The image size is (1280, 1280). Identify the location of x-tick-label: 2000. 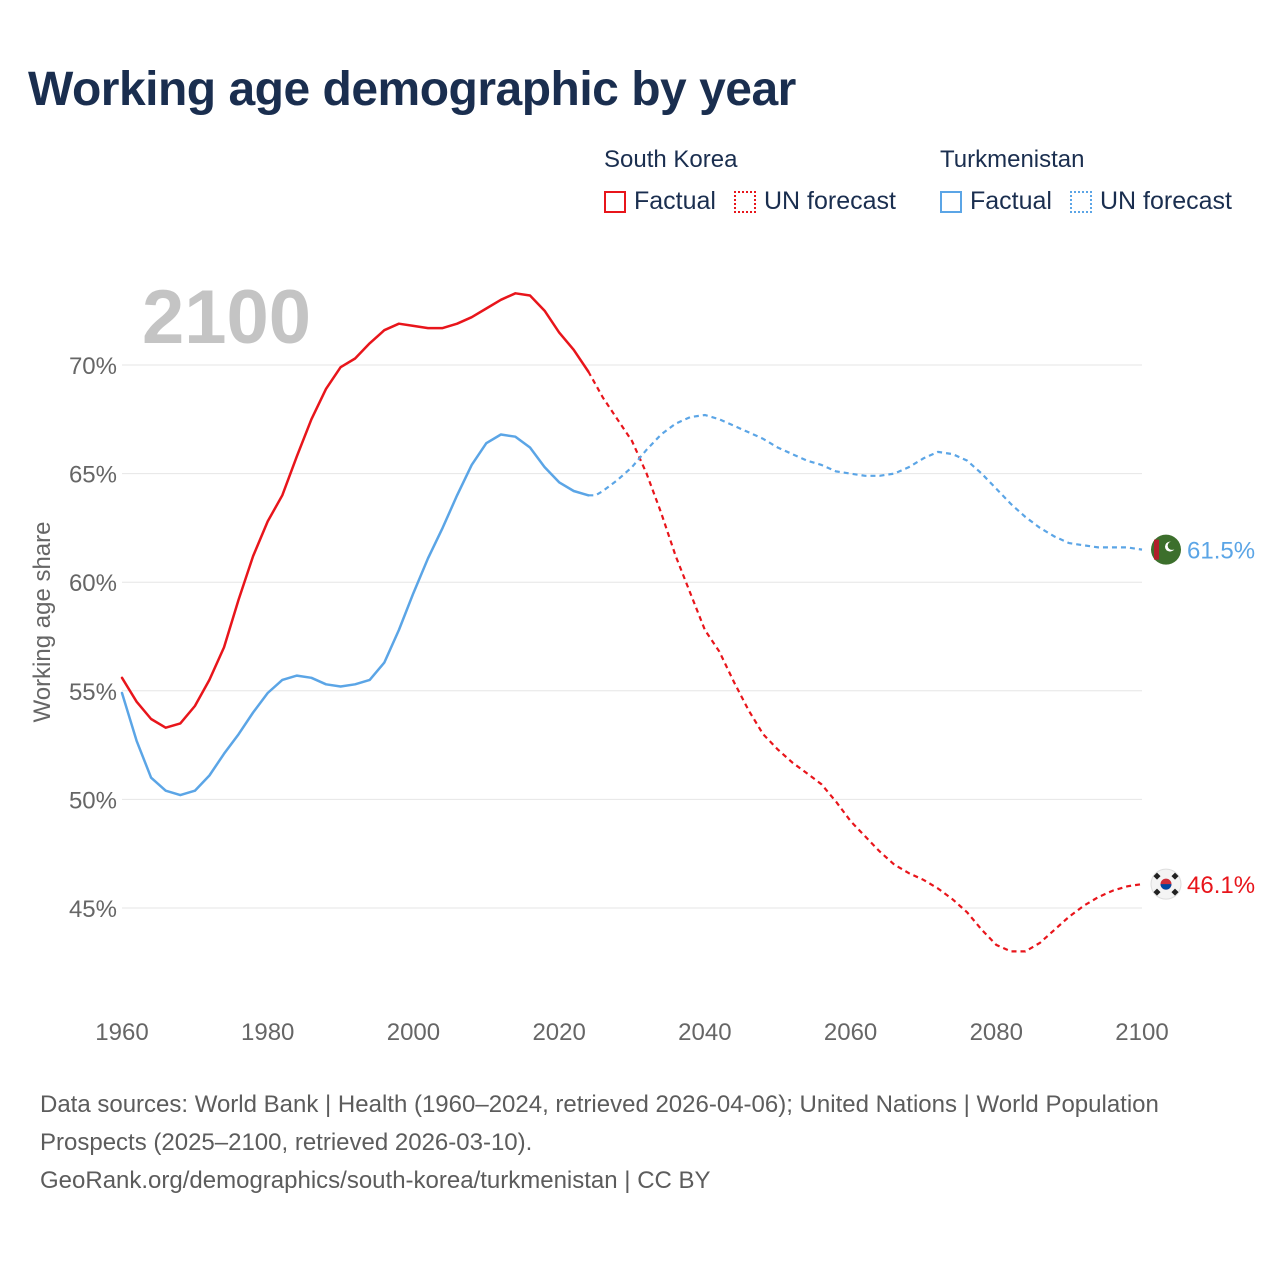
(413, 1032).